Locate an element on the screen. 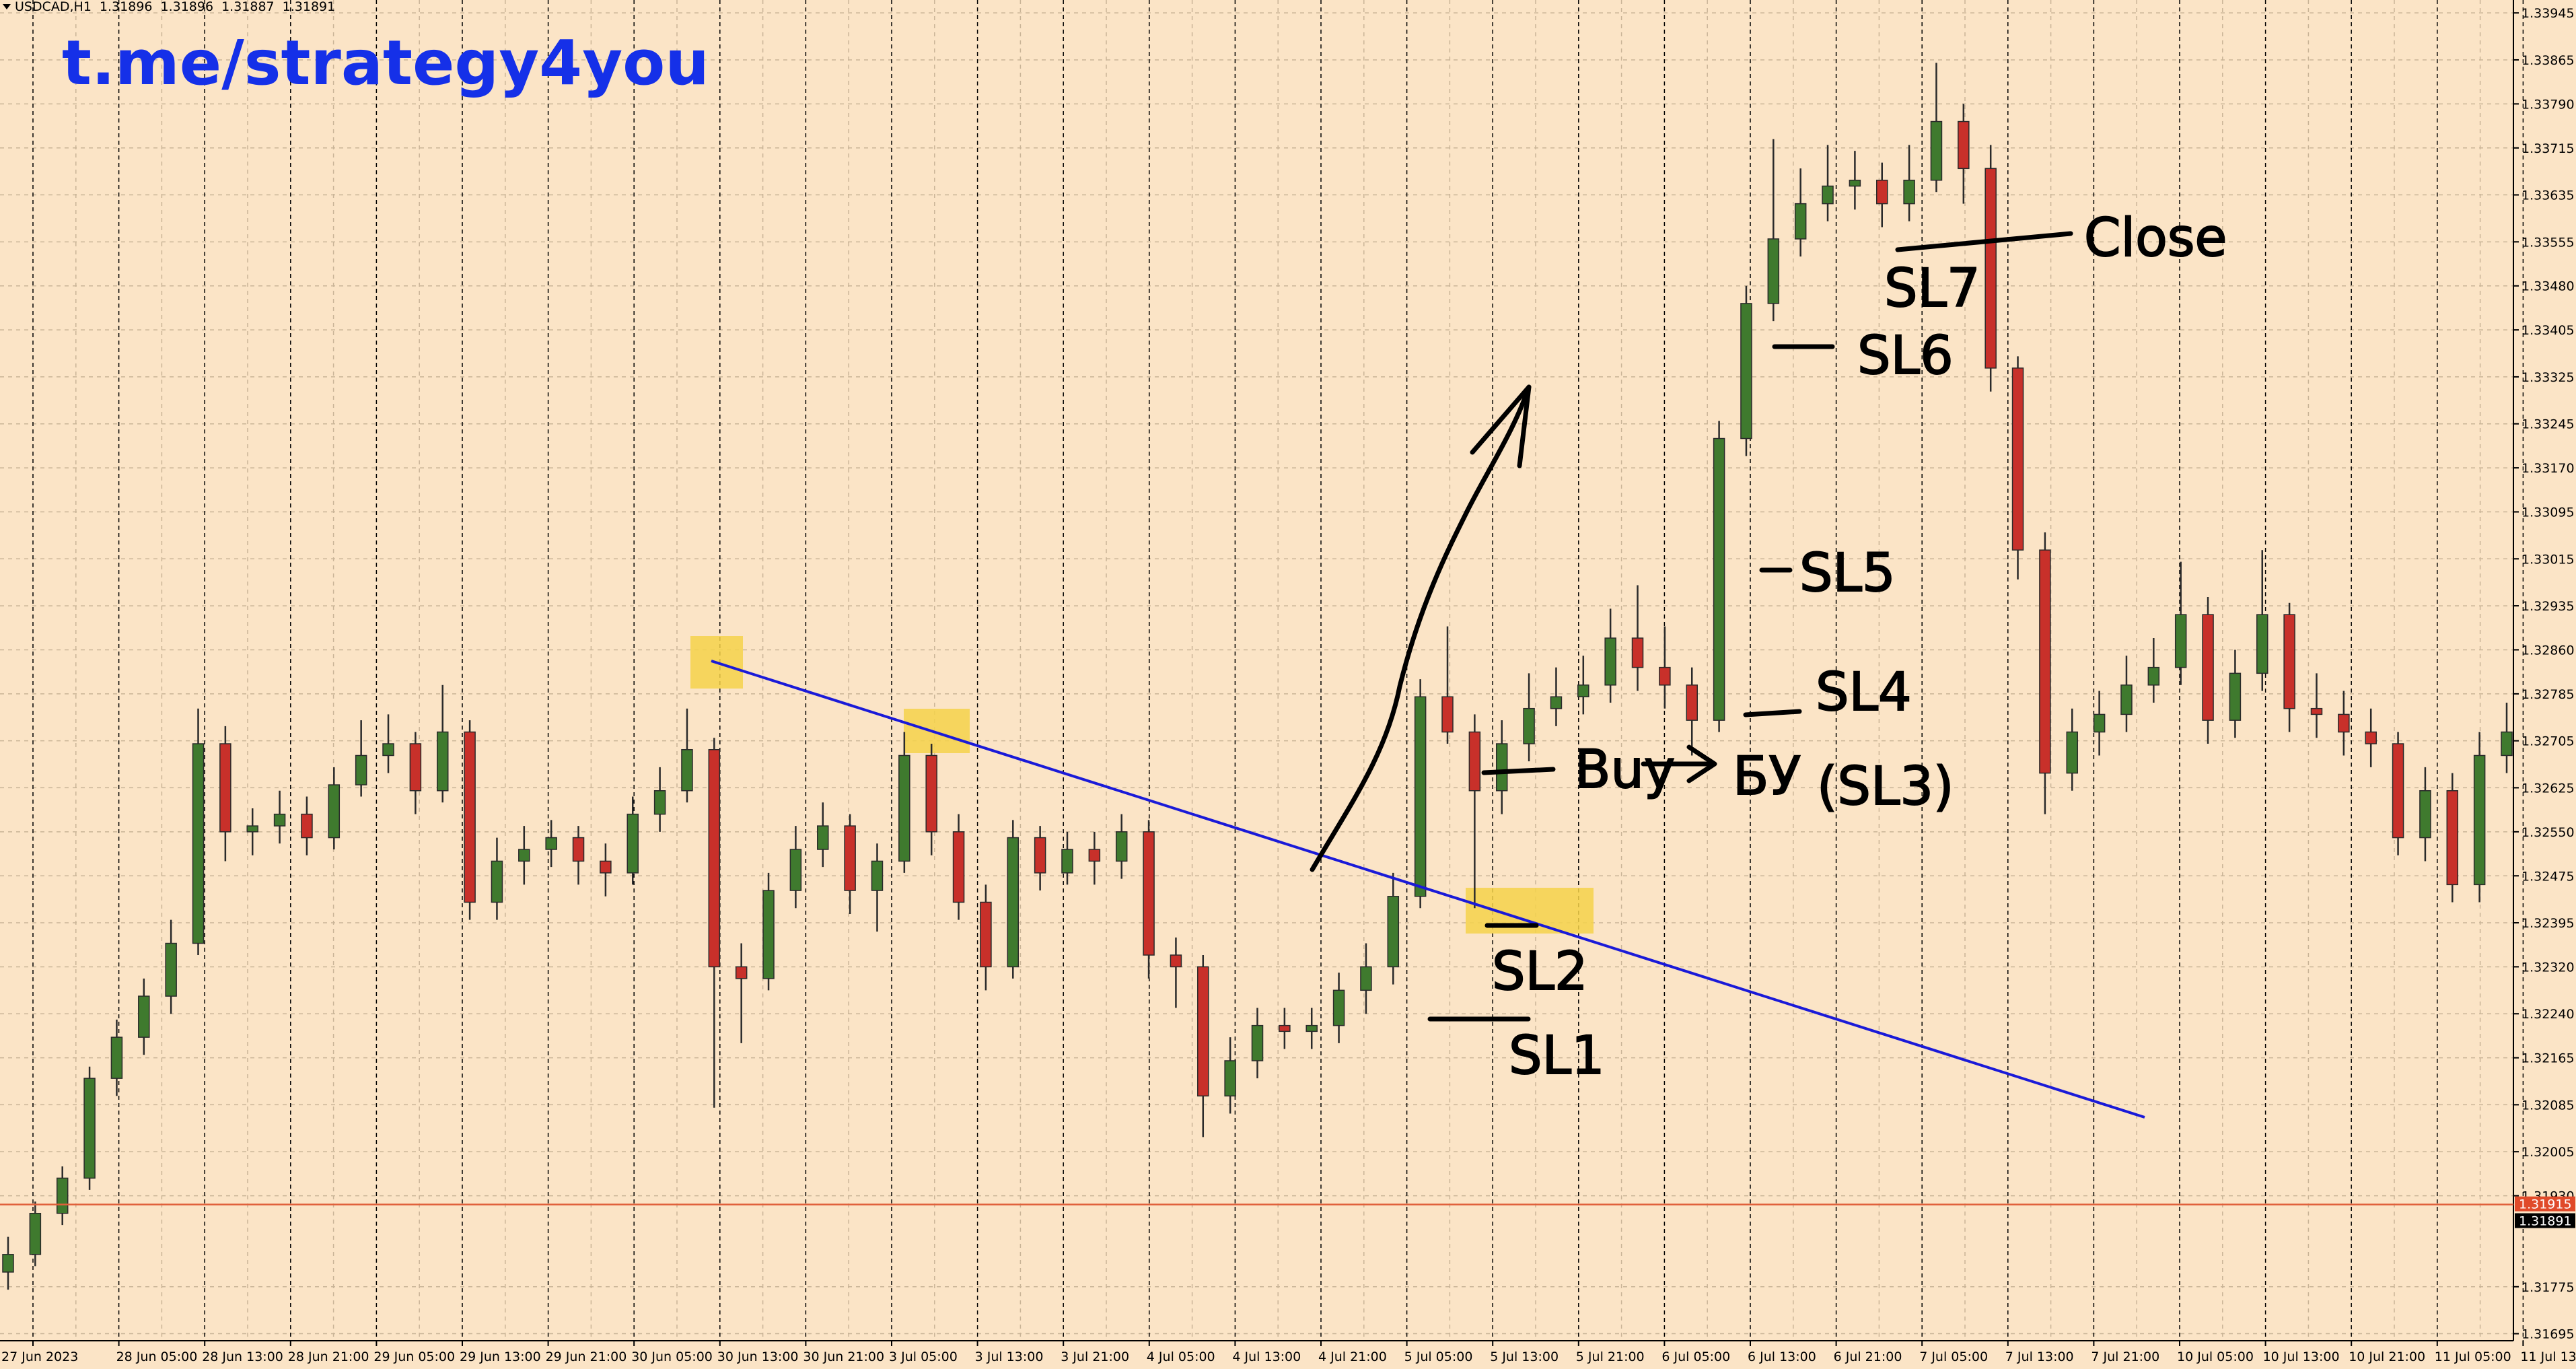 Image resolution: width=2576 pixels, height=1369 pixels. header-price: 1.31887 is located at coordinates (248, 7).